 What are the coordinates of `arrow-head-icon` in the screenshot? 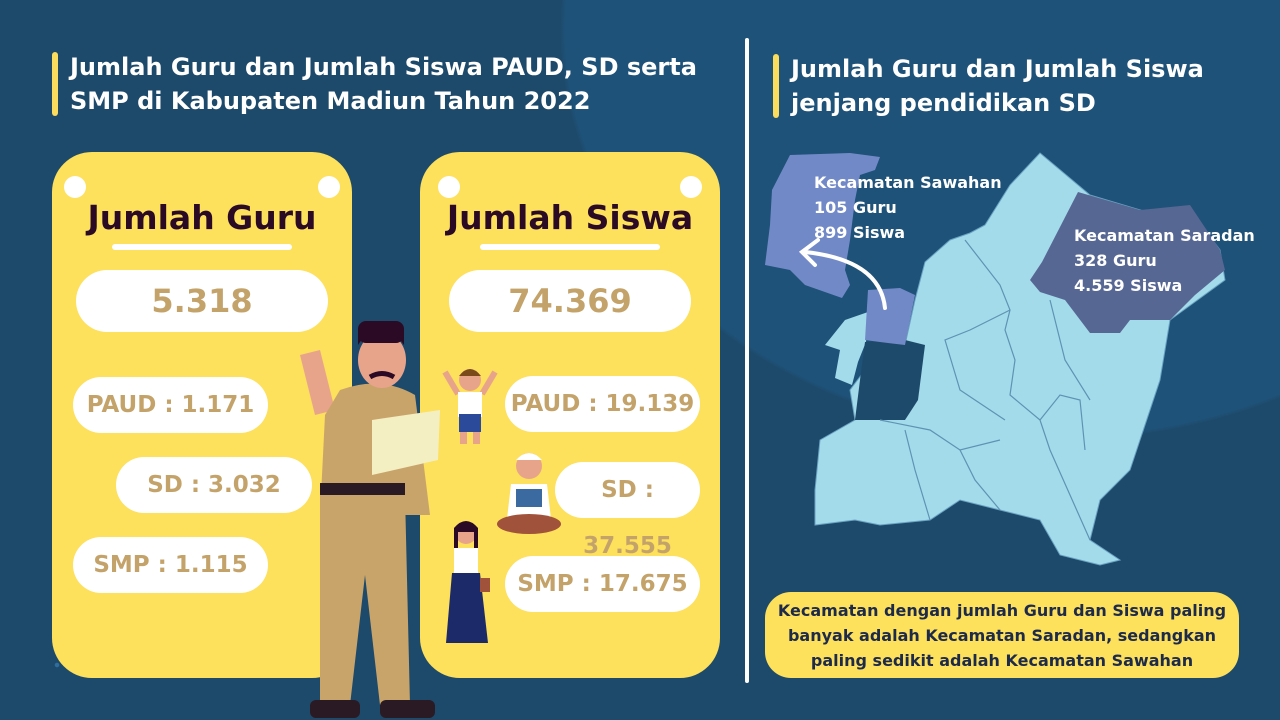 It's located at (809, 252).